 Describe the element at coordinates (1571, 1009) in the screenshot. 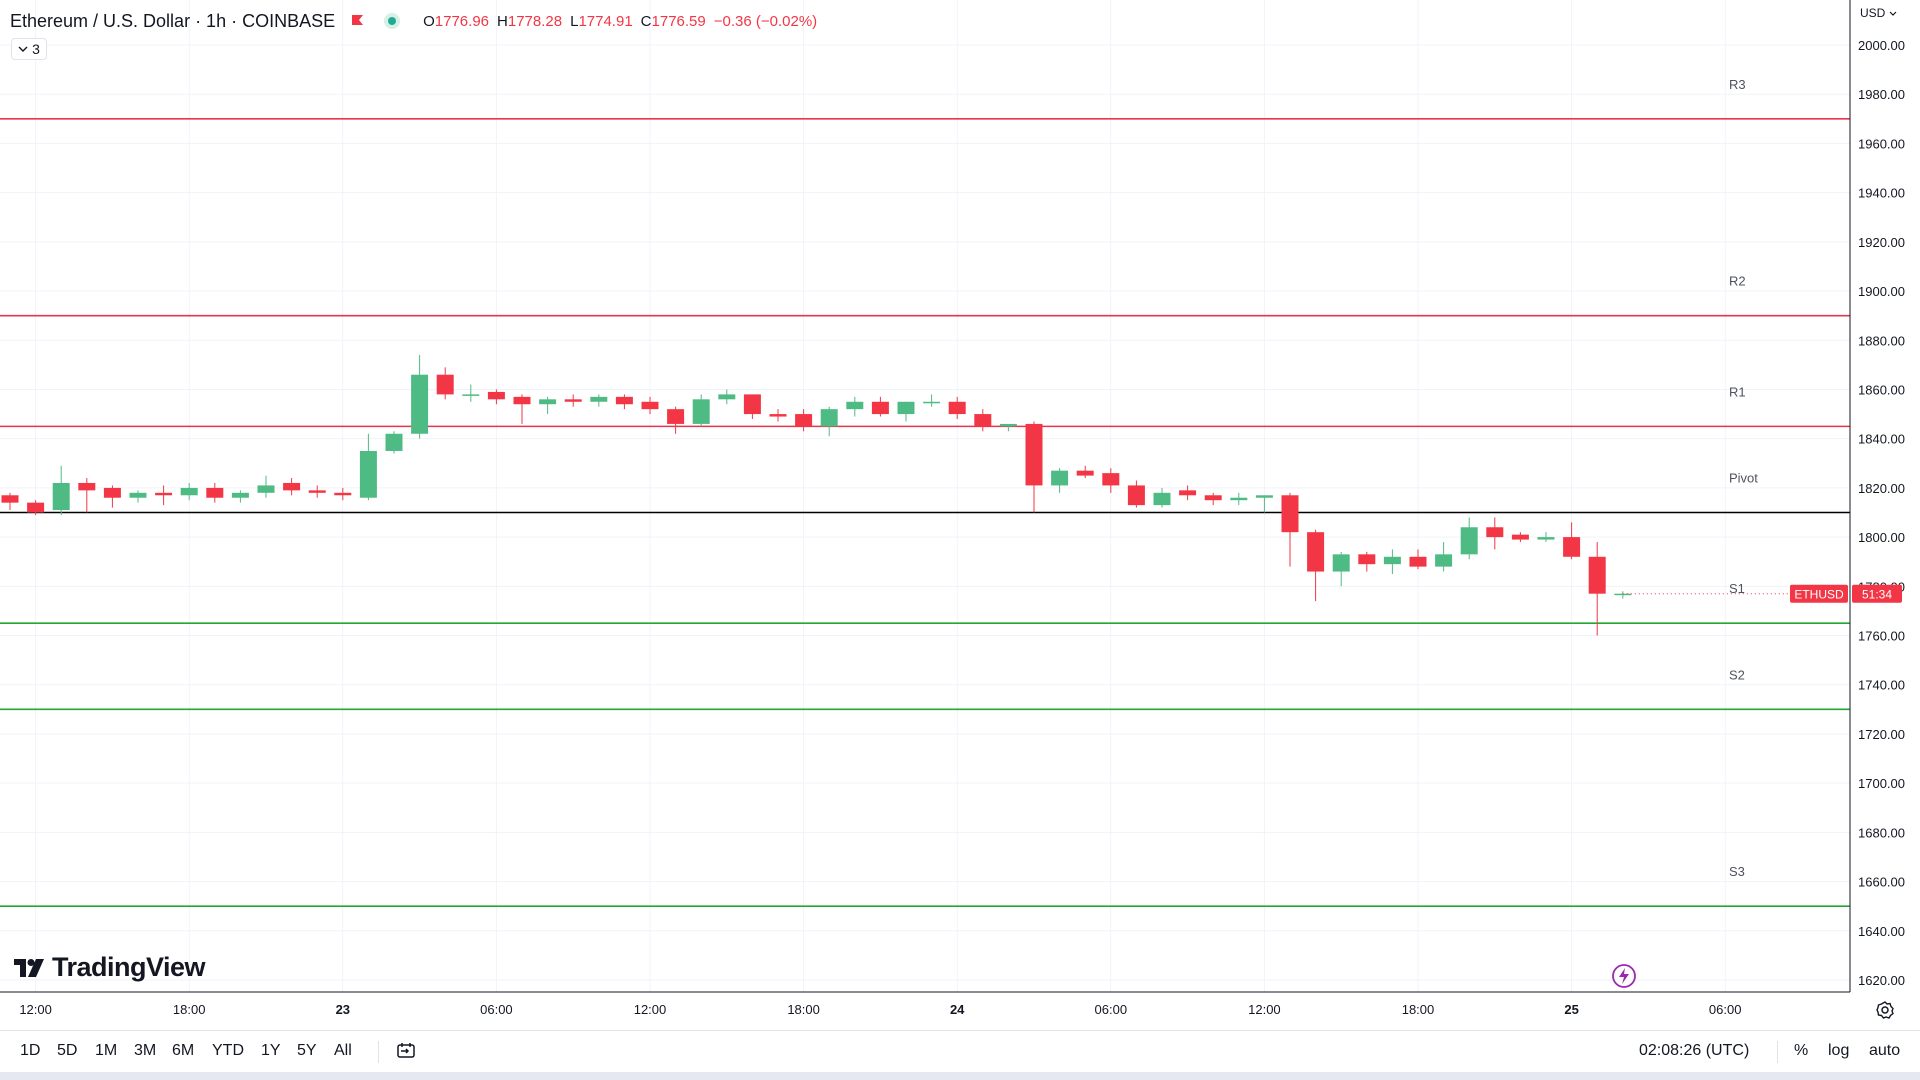

I see `time-tick-label: 25` at that location.